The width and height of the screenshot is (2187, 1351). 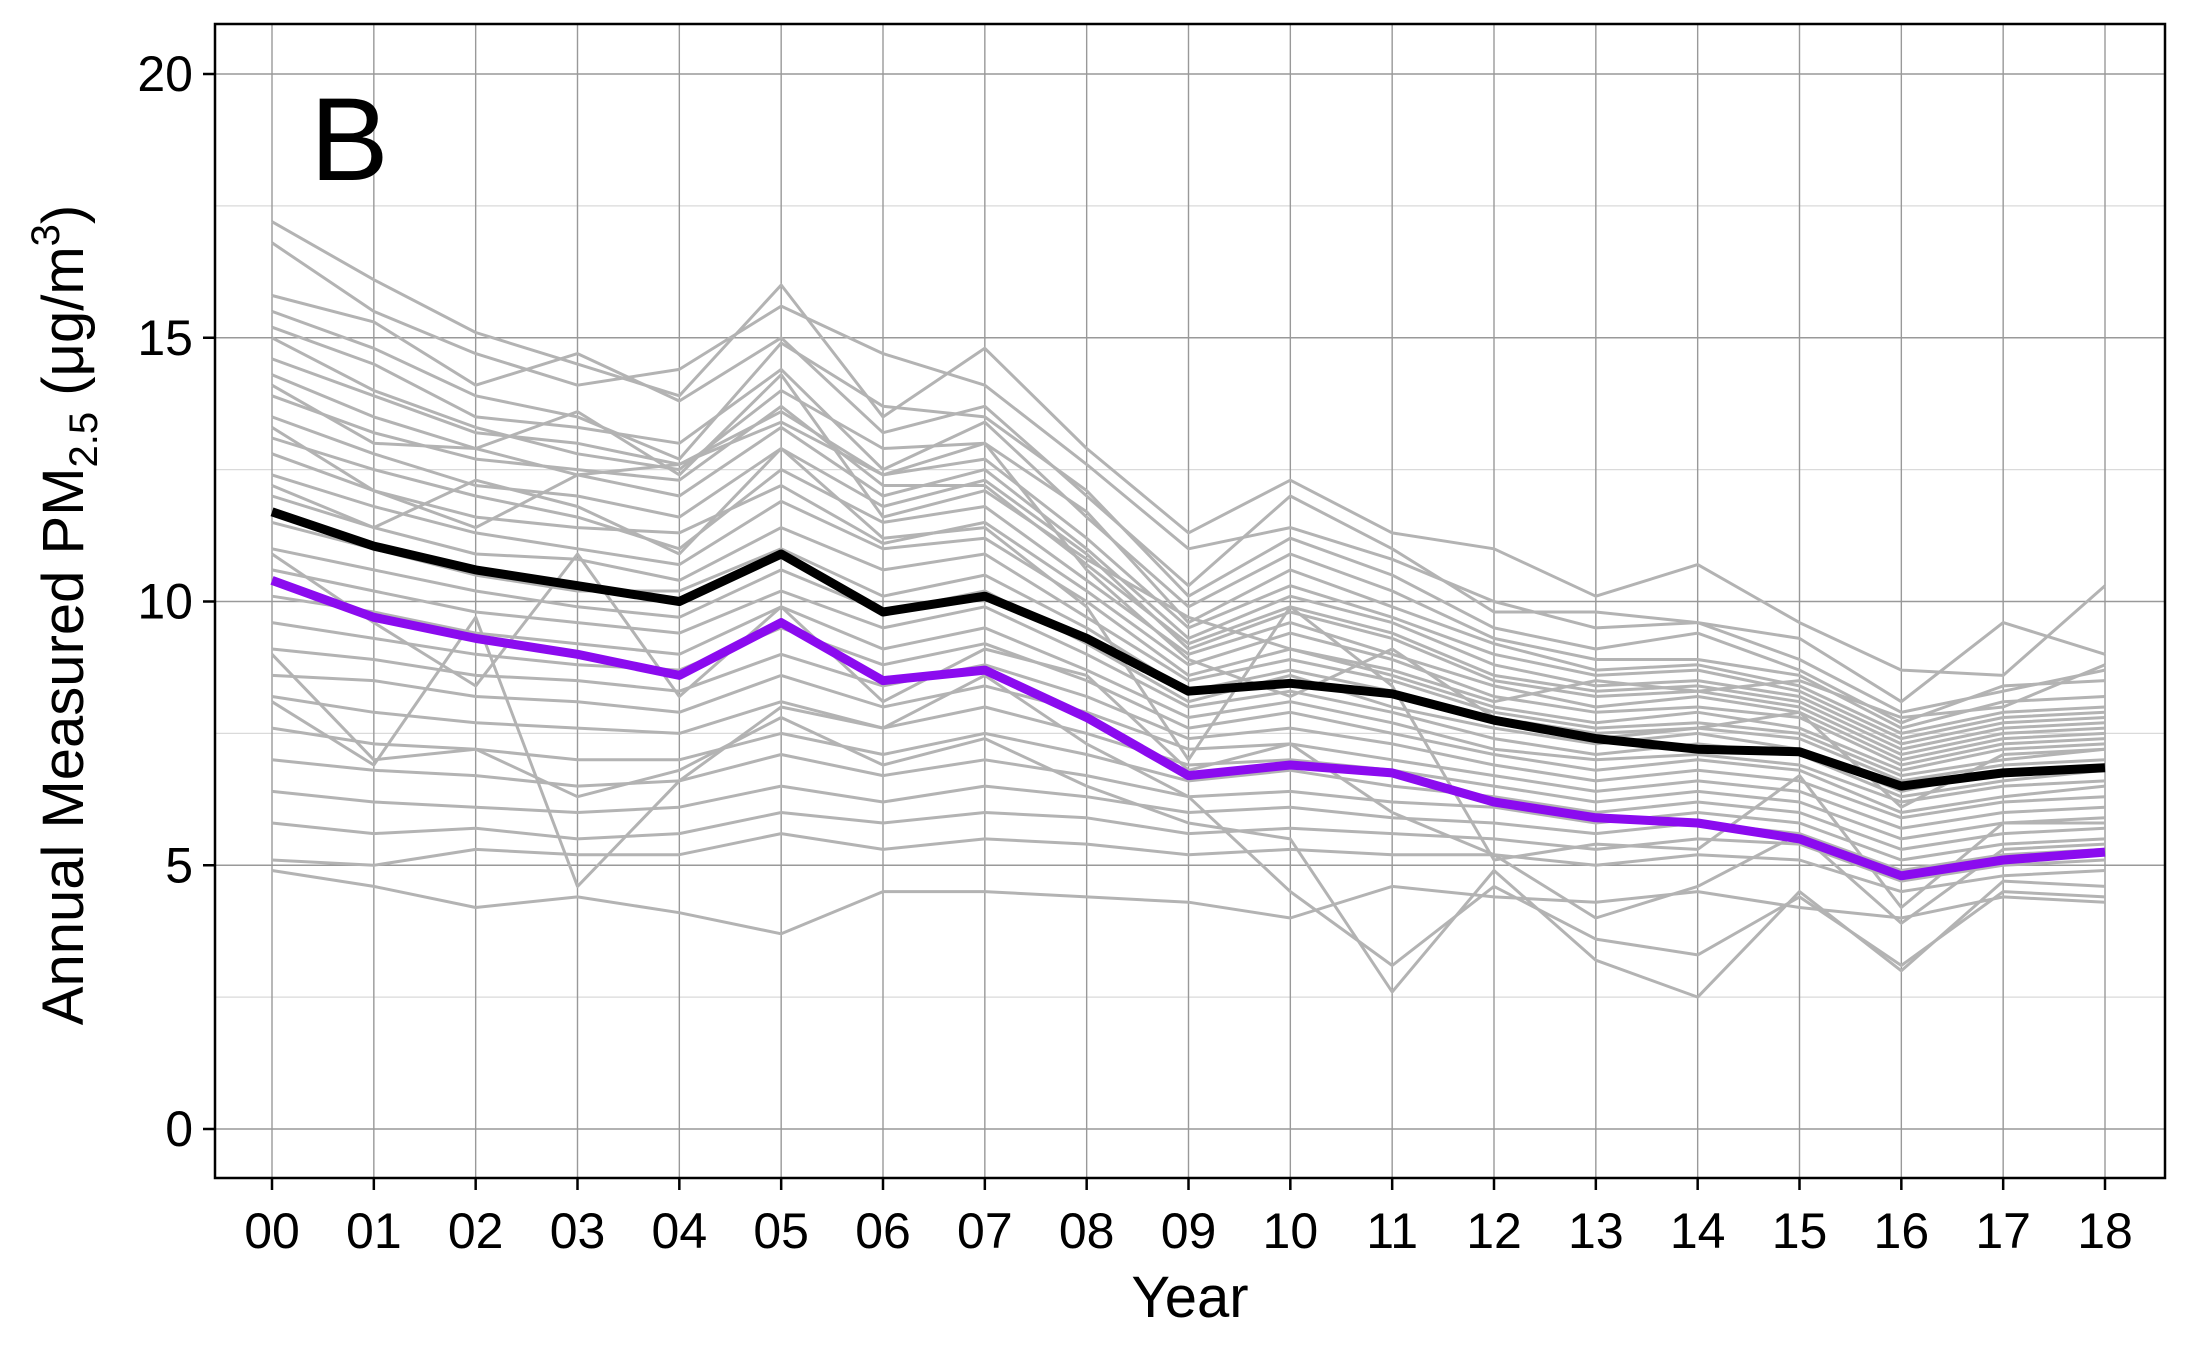 What do you see at coordinates (1494, 1231) in the screenshot?
I see `x-tick-label: 12` at bounding box center [1494, 1231].